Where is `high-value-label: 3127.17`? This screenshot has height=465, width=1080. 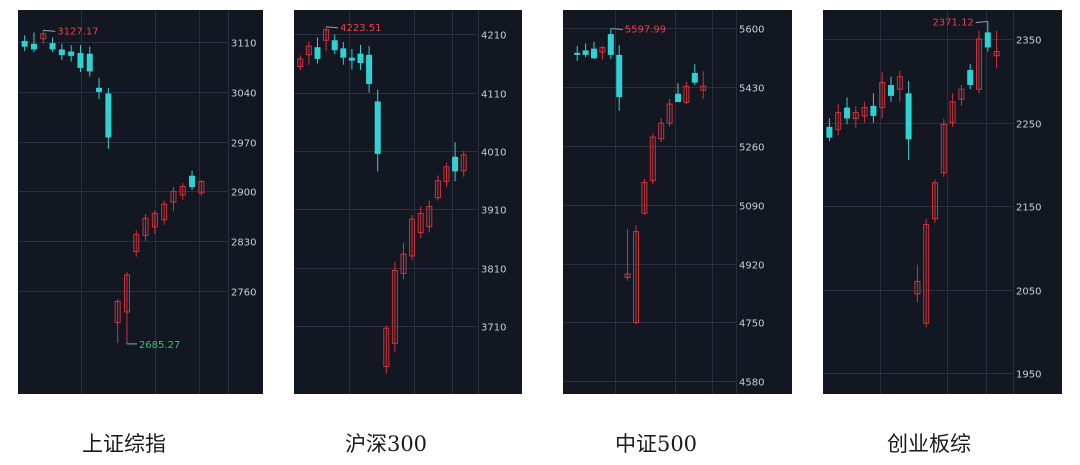 high-value-label: 3127.17 is located at coordinates (77, 31).